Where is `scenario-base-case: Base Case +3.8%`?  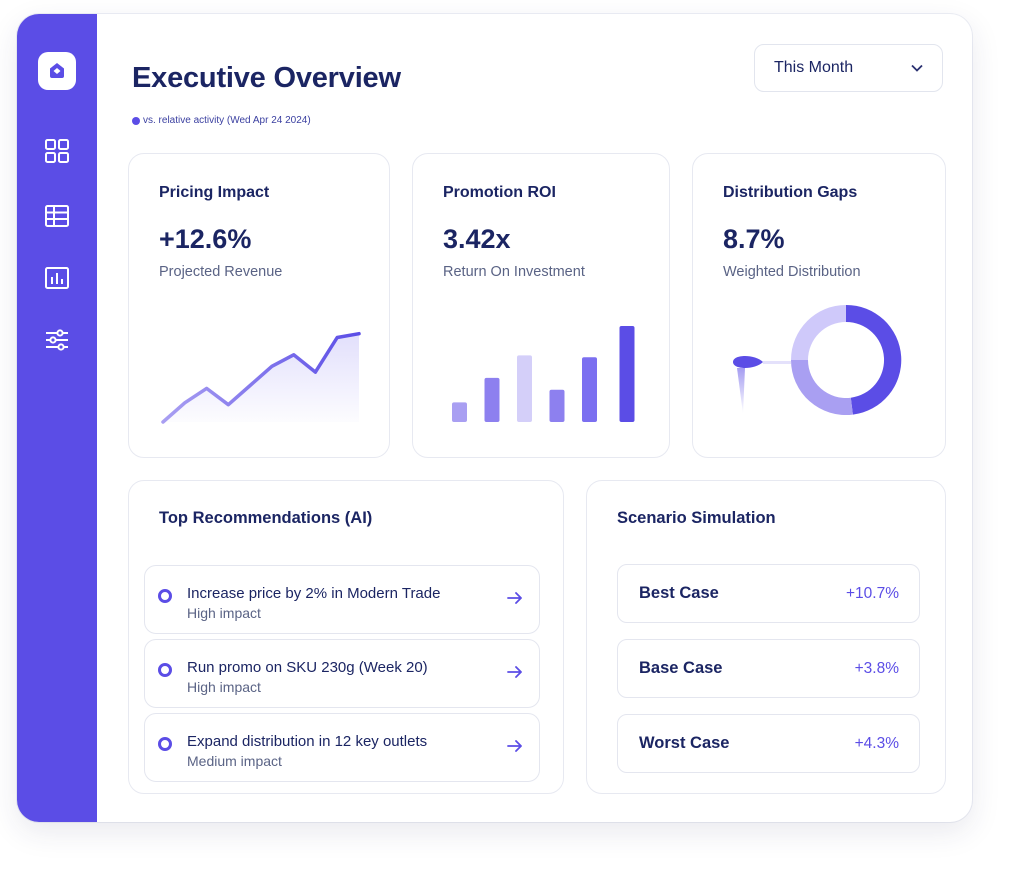
scenario-base-case: Base Case +3.8% is located at coordinates (768, 668).